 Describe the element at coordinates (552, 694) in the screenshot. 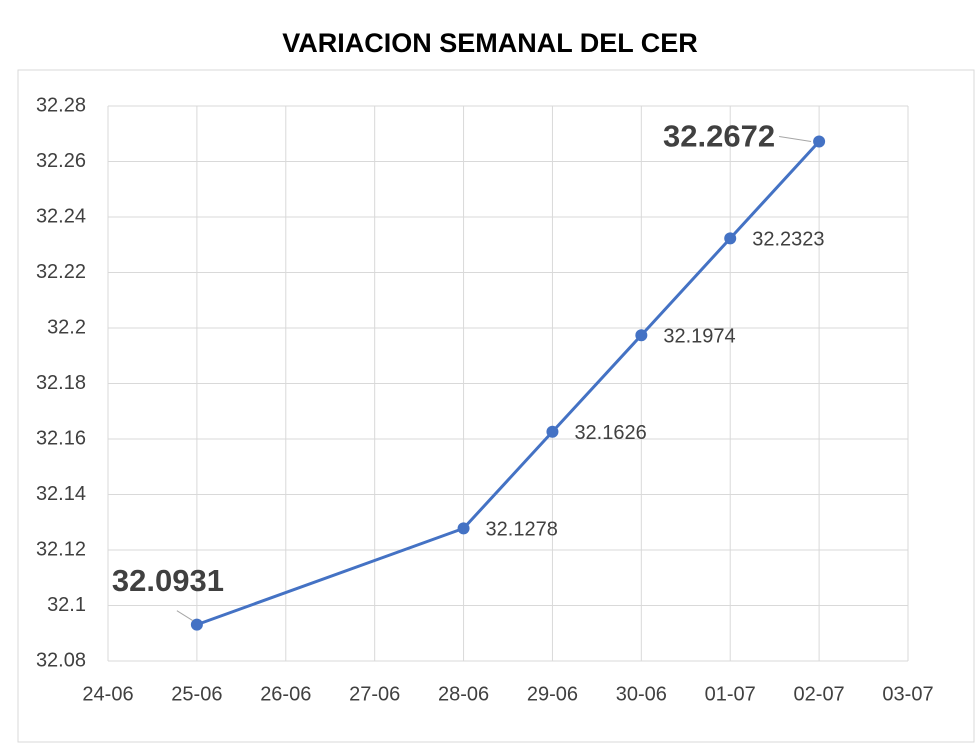

I see `x-tick-label: 29-06` at that location.